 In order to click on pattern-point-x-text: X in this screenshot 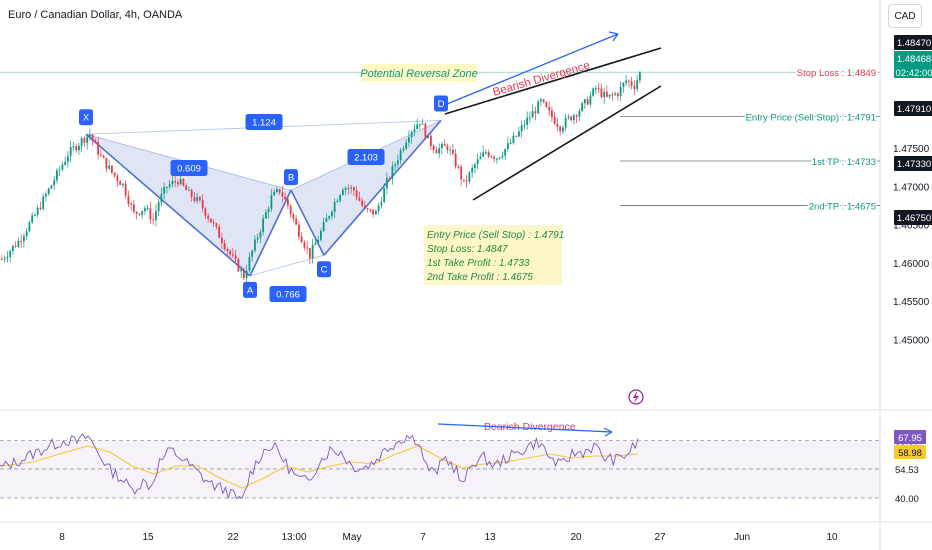, I will do `click(86, 118)`.